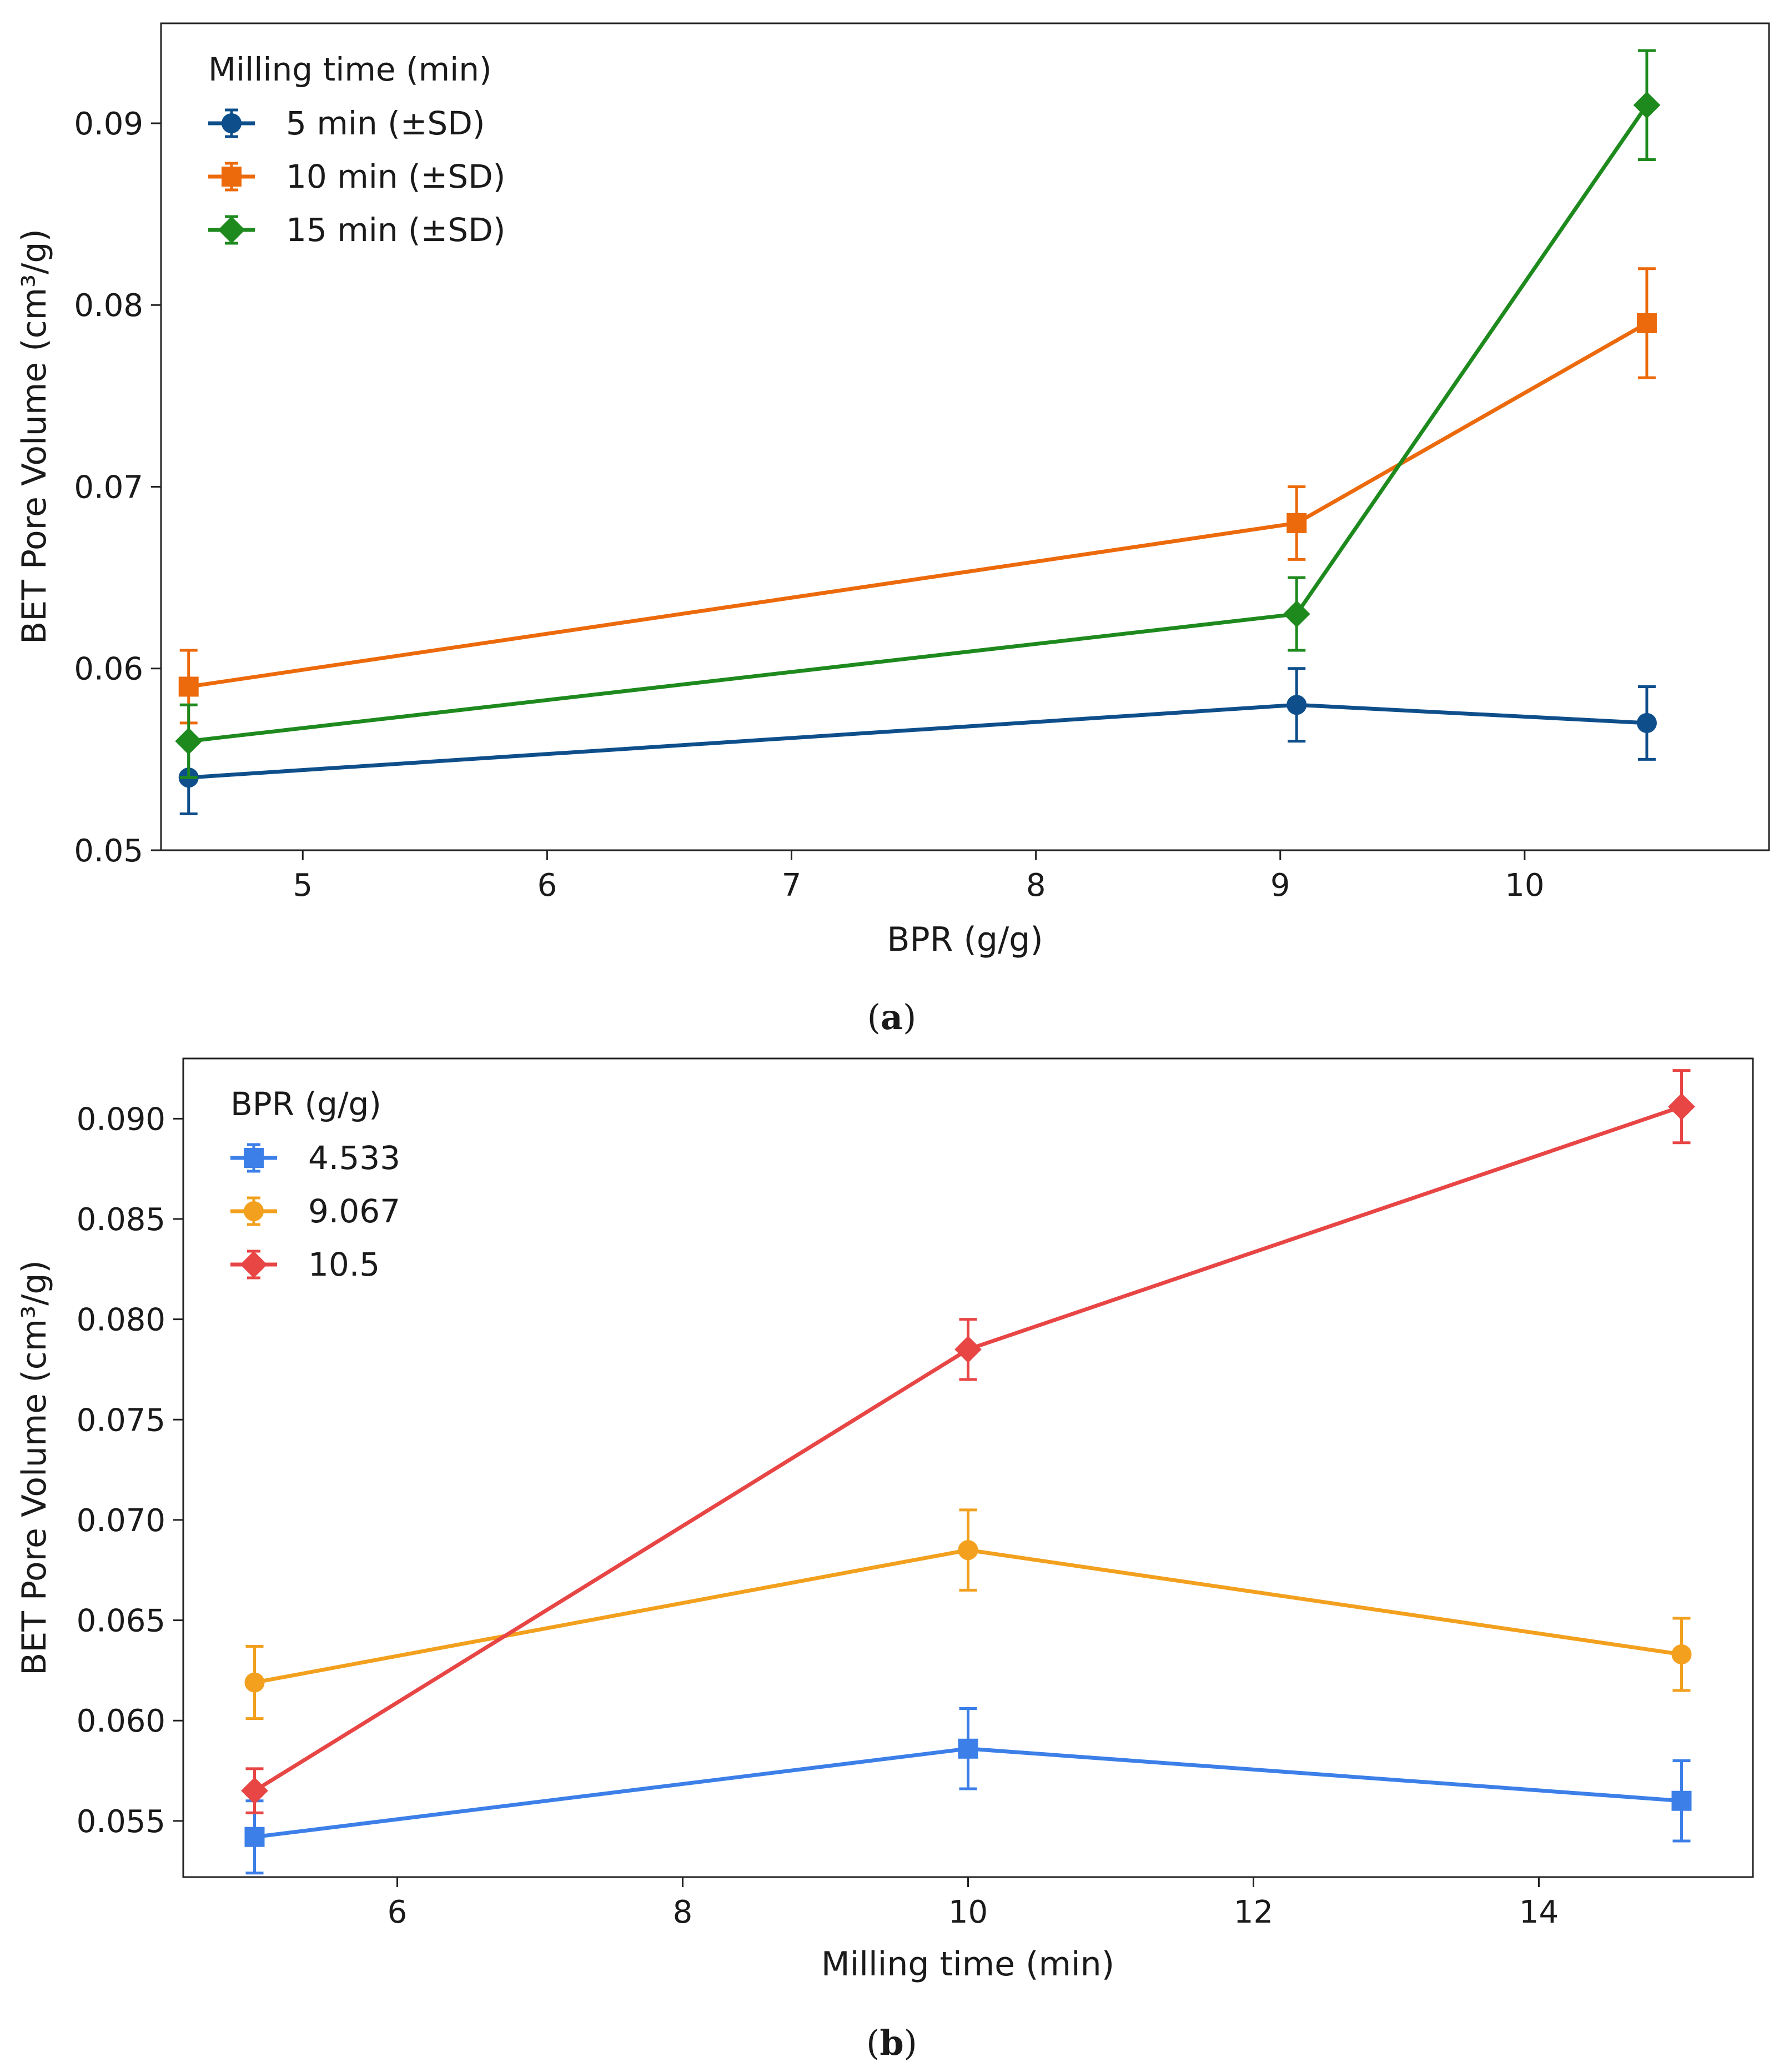 The image size is (1784, 2072). Describe the element at coordinates (315, 1184) in the screenshot. I see `panel-b-legend: BPR (g/g) 4.533 9.067 10.5` at that location.